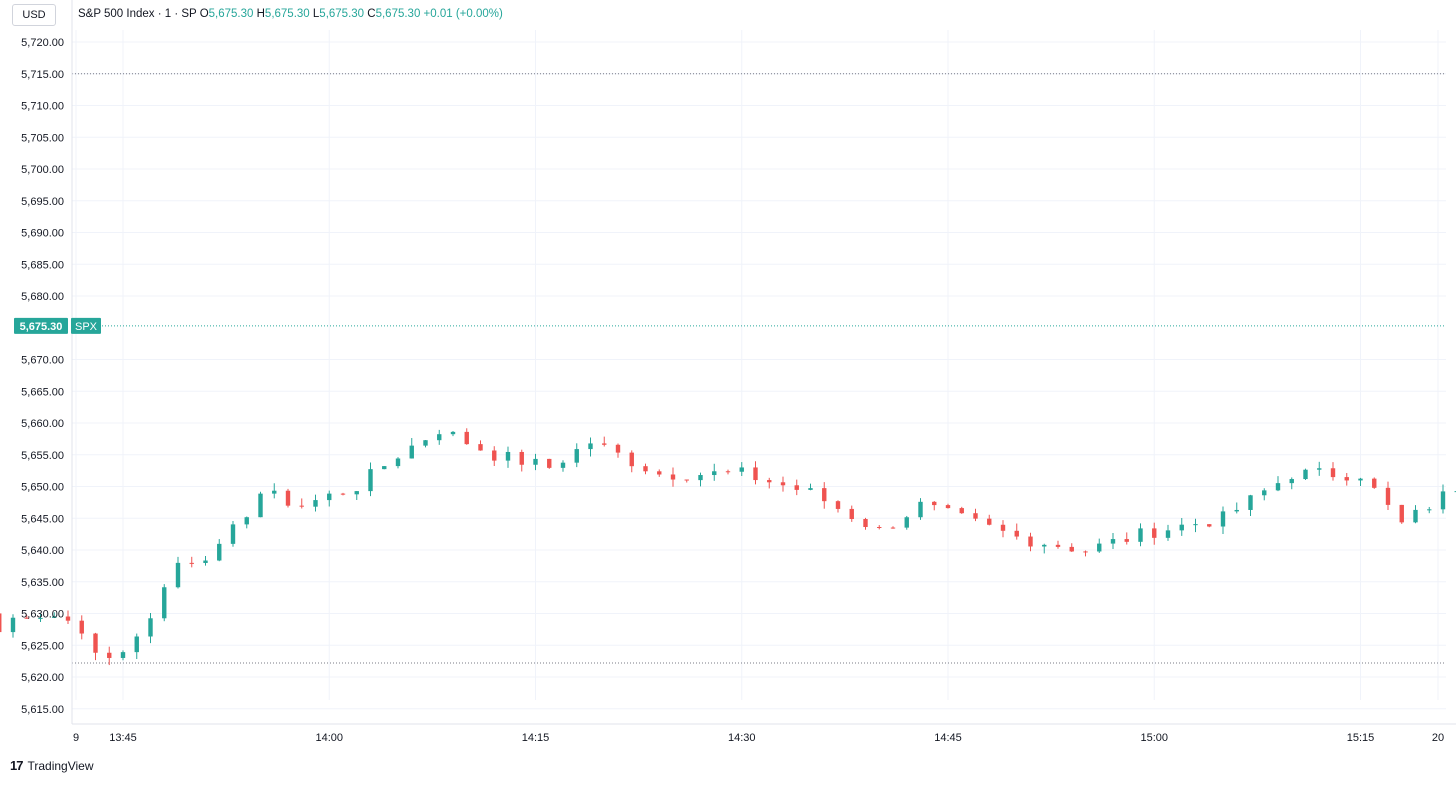  What do you see at coordinates (42, 43) in the screenshot?
I see `y-tick-label: 5,720.00` at bounding box center [42, 43].